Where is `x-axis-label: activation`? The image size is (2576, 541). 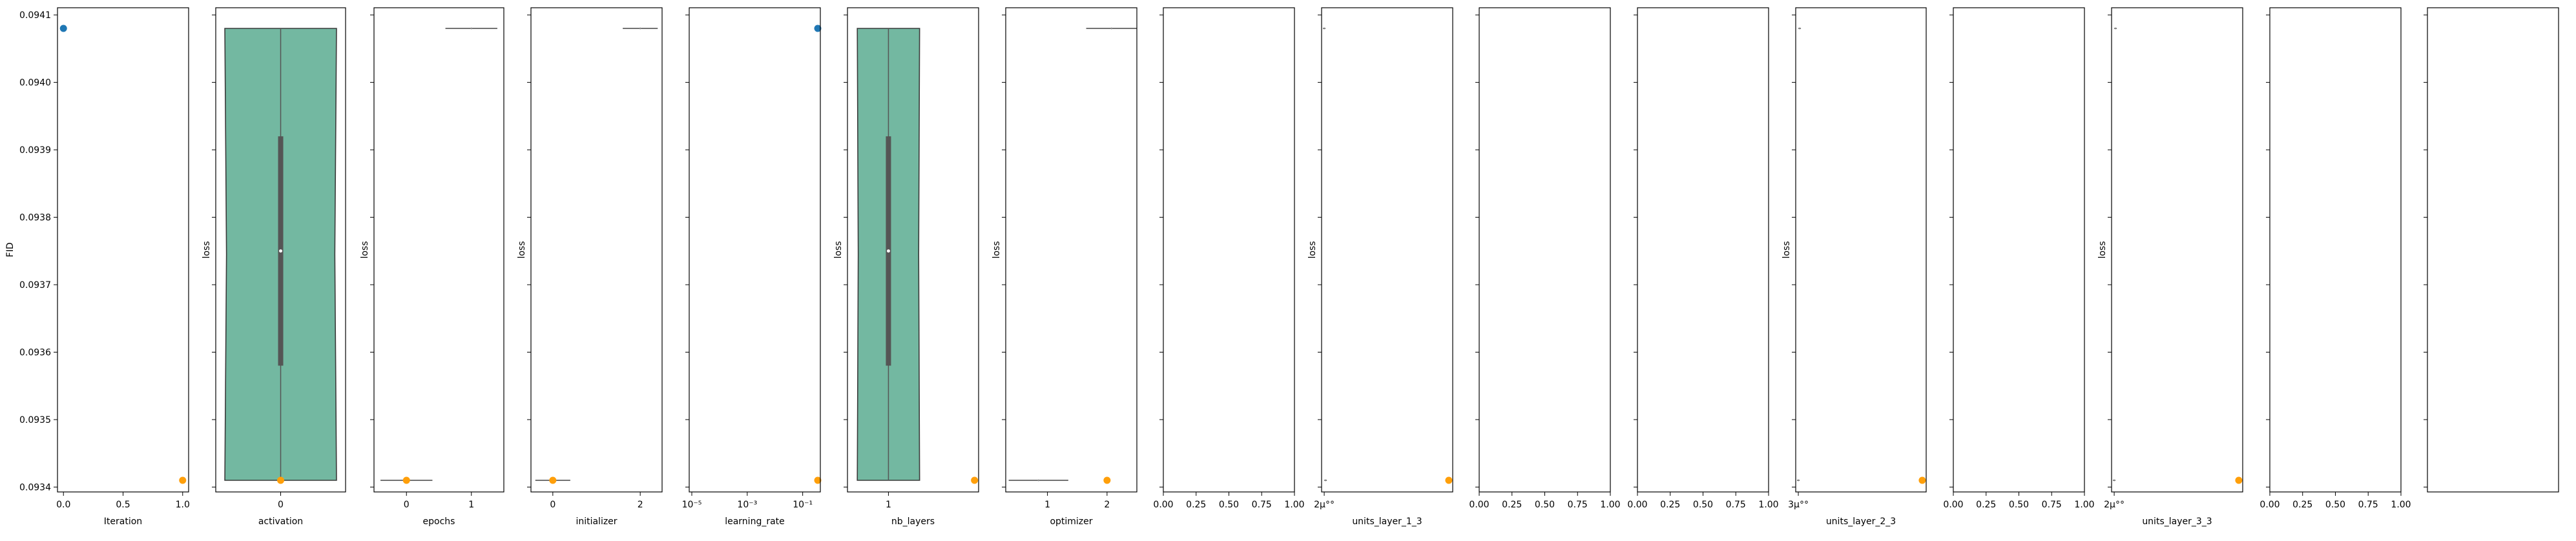
x-axis-label: activation is located at coordinates (280, 521).